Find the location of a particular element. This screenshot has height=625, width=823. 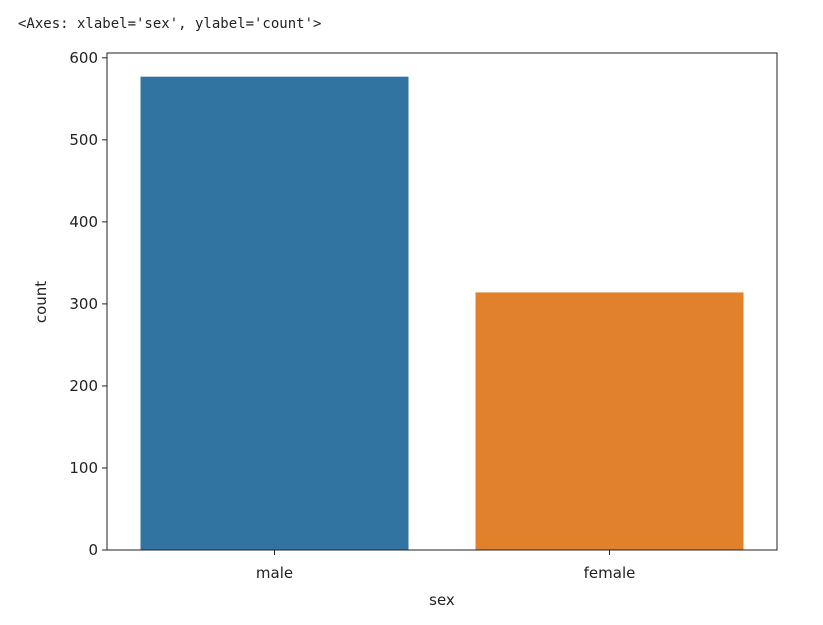

y-tick-label: 400 is located at coordinates (83, 222).